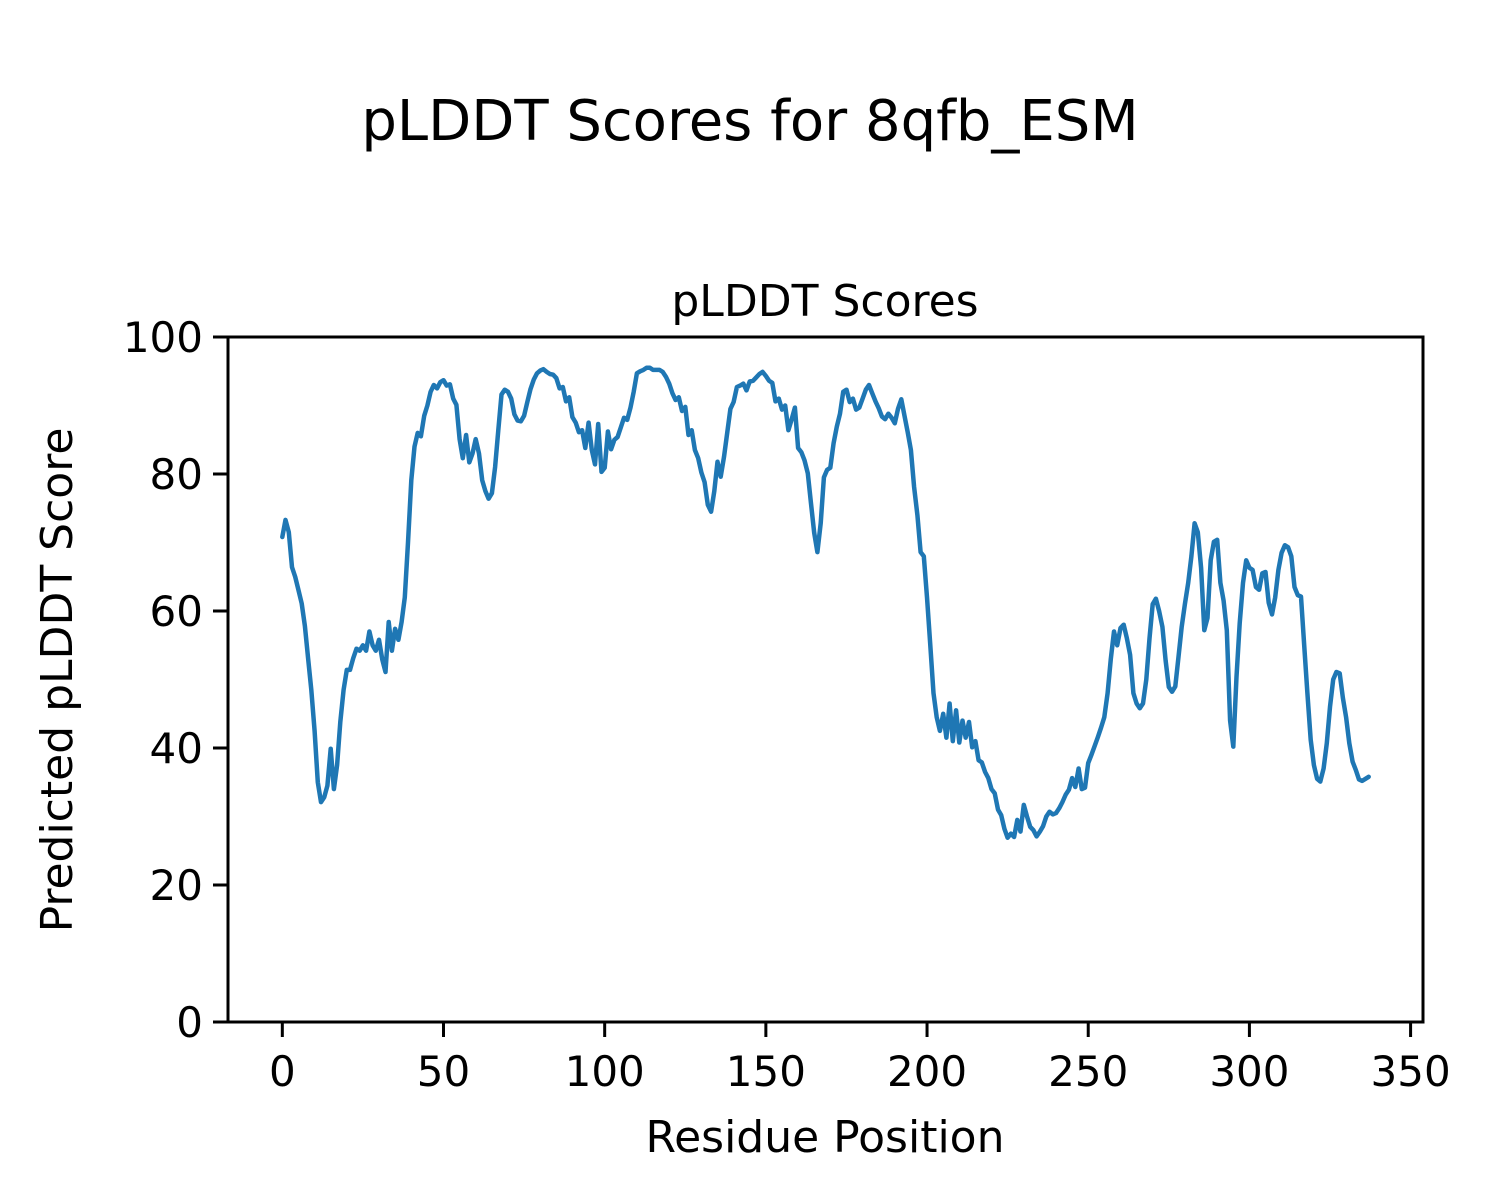 The width and height of the screenshot is (1500, 1200). Describe the element at coordinates (824, 1137) in the screenshot. I see `x-axis-label: Residue Position` at that location.